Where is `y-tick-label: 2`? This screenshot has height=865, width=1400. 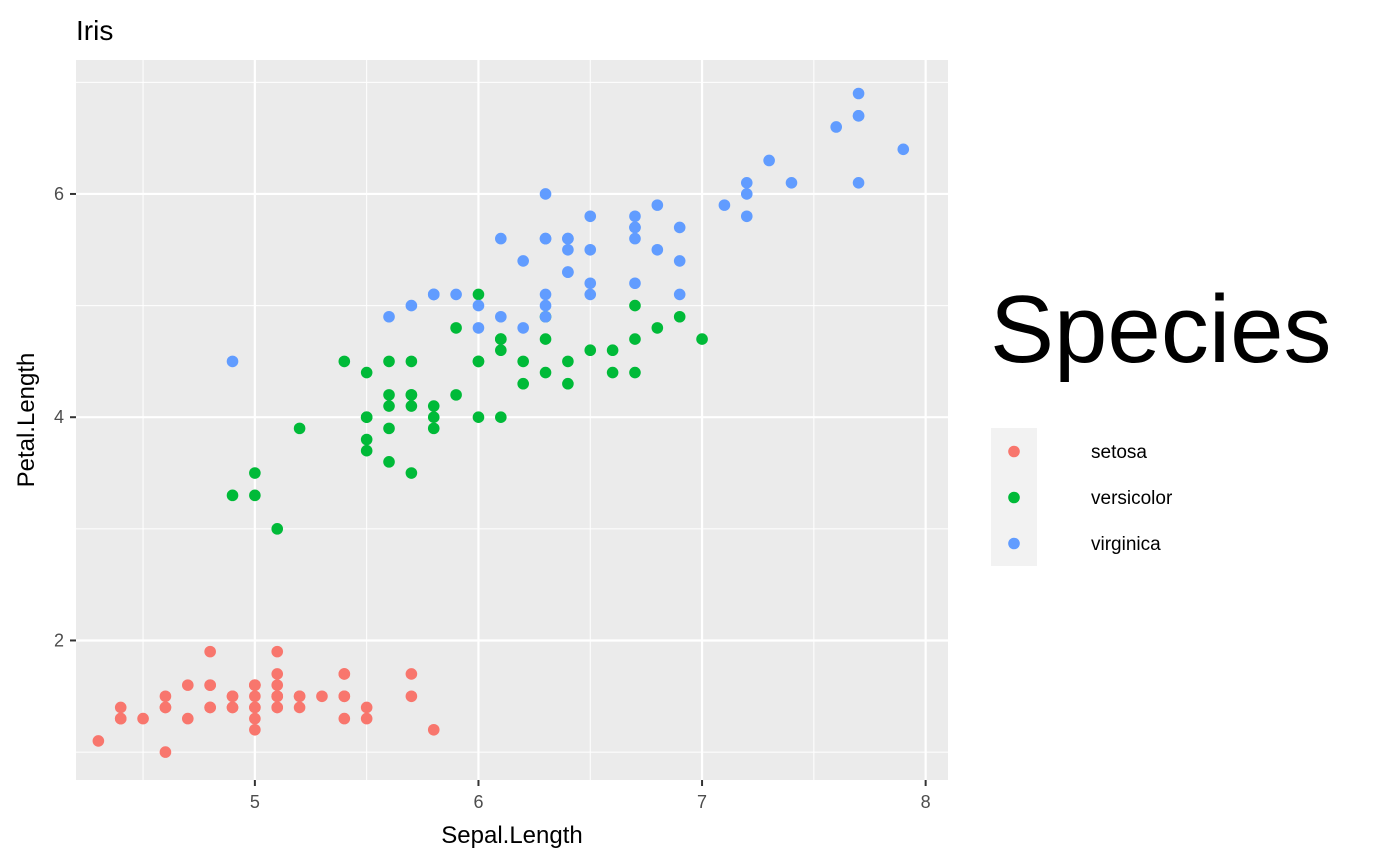
y-tick-label: 2 is located at coordinates (59, 640).